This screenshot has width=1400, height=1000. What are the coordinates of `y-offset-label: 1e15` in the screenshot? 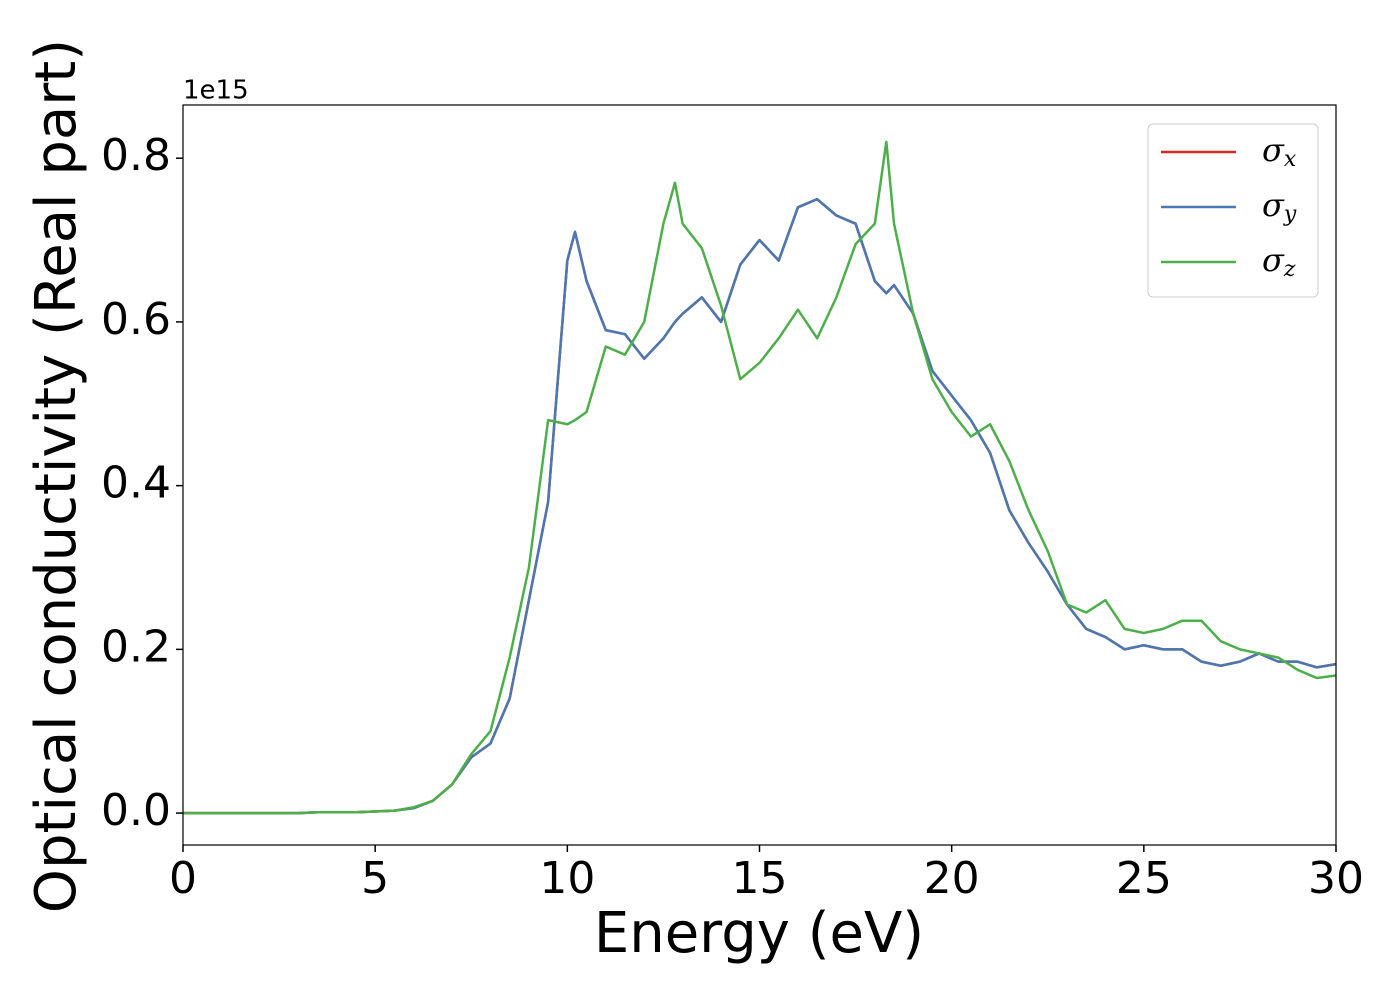 It's located at (216, 91).